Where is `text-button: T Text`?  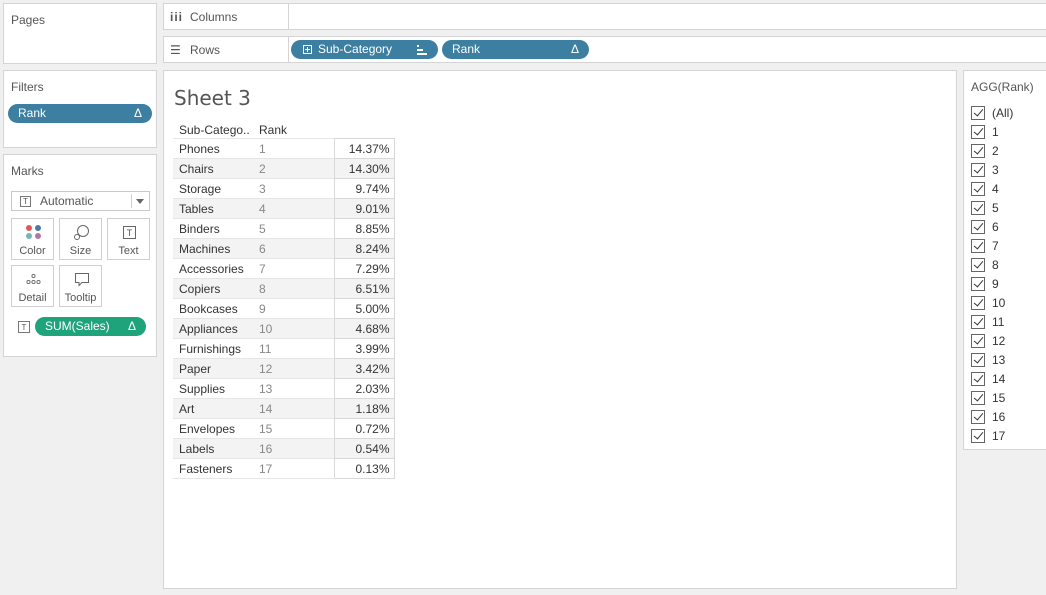
text-button: T Text is located at coordinates (128, 239).